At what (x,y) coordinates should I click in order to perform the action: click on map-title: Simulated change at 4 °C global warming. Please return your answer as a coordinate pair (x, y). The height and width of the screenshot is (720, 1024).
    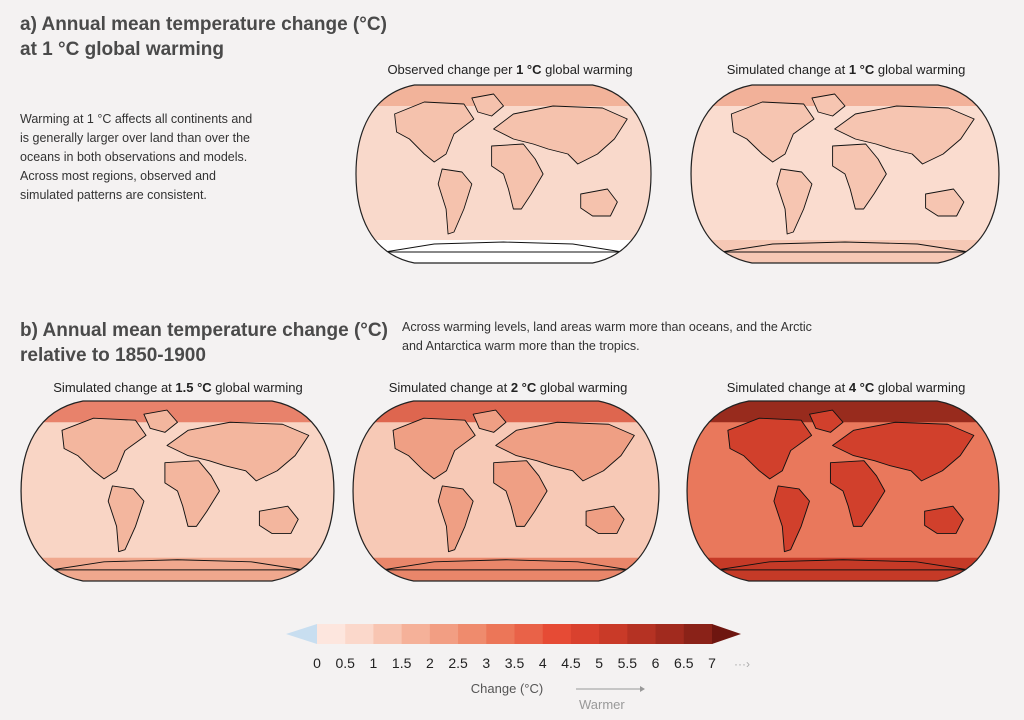
    Looking at the image, I should click on (846, 387).